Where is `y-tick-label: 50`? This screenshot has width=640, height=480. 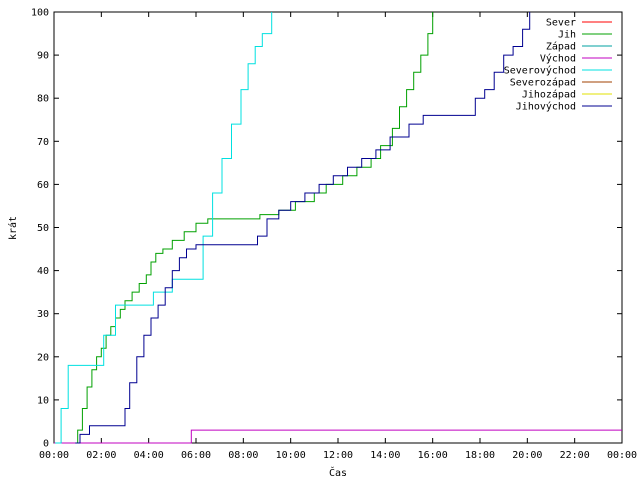 y-tick-label: 50 is located at coordinates (43, 228).